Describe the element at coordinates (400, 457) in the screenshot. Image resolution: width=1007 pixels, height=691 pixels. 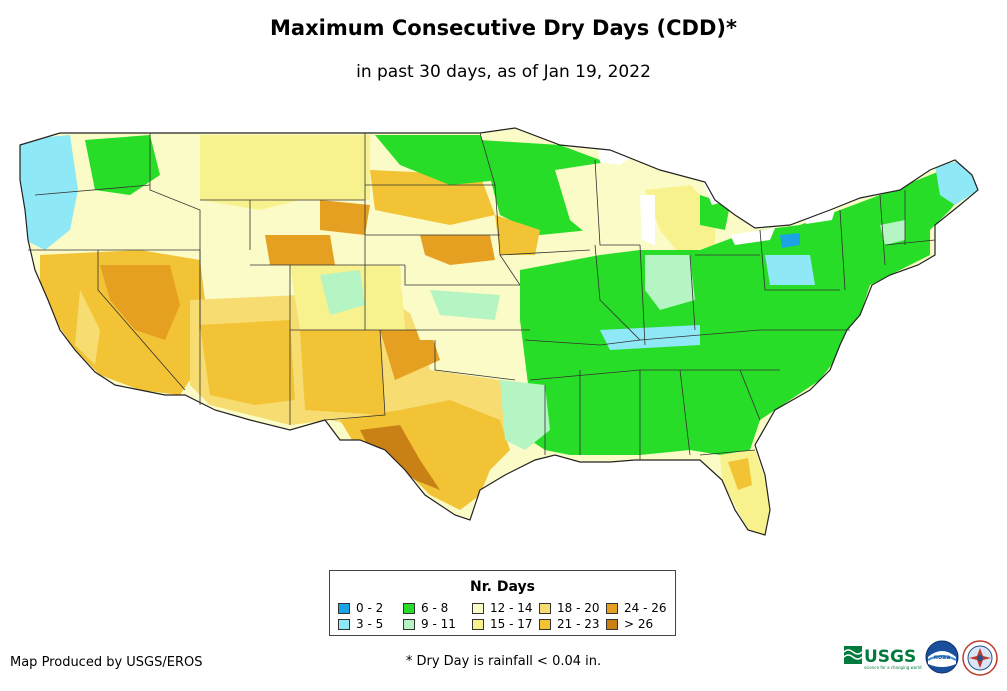
I see `region-west-texas` at that location.